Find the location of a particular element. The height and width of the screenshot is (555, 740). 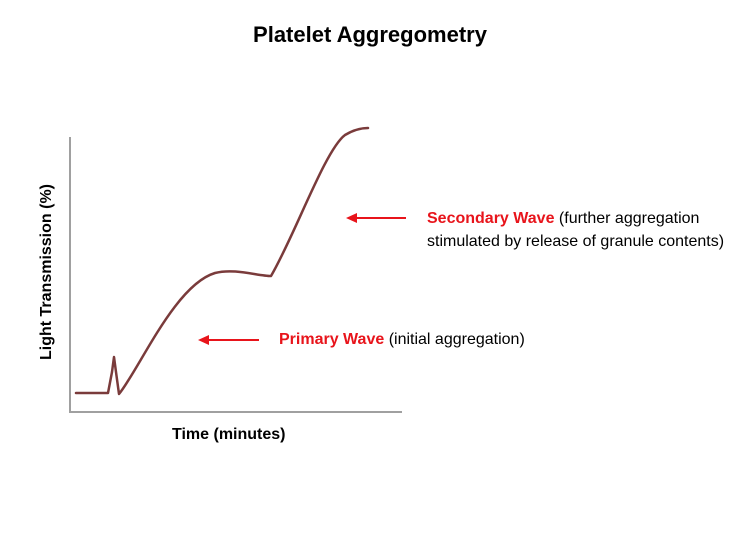

diagram-title: Platelet Aggregometry is located at coordinates (370, 34).